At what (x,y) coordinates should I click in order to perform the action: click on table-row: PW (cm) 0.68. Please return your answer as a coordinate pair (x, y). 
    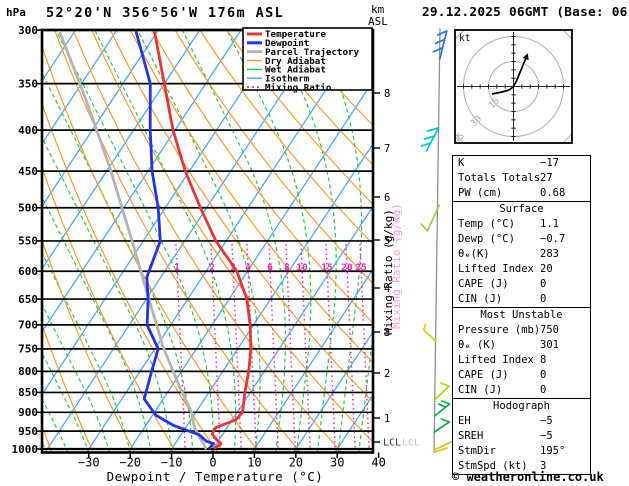
    Looking at the image, I should click on (521, 193).